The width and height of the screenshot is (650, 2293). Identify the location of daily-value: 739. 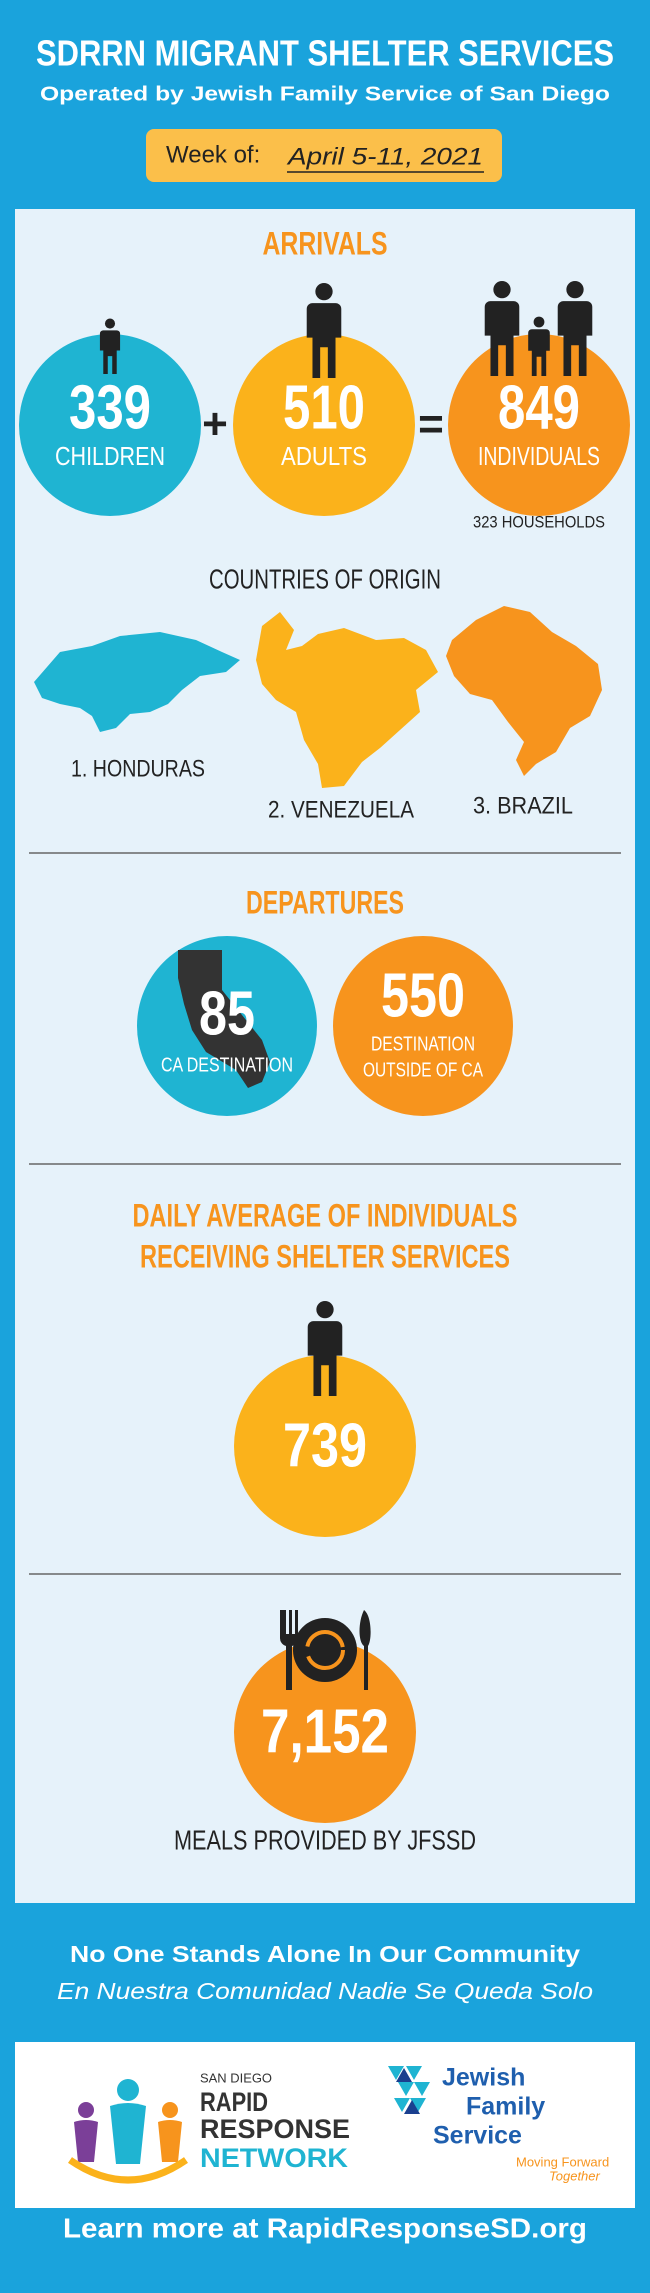
(325, 1445).